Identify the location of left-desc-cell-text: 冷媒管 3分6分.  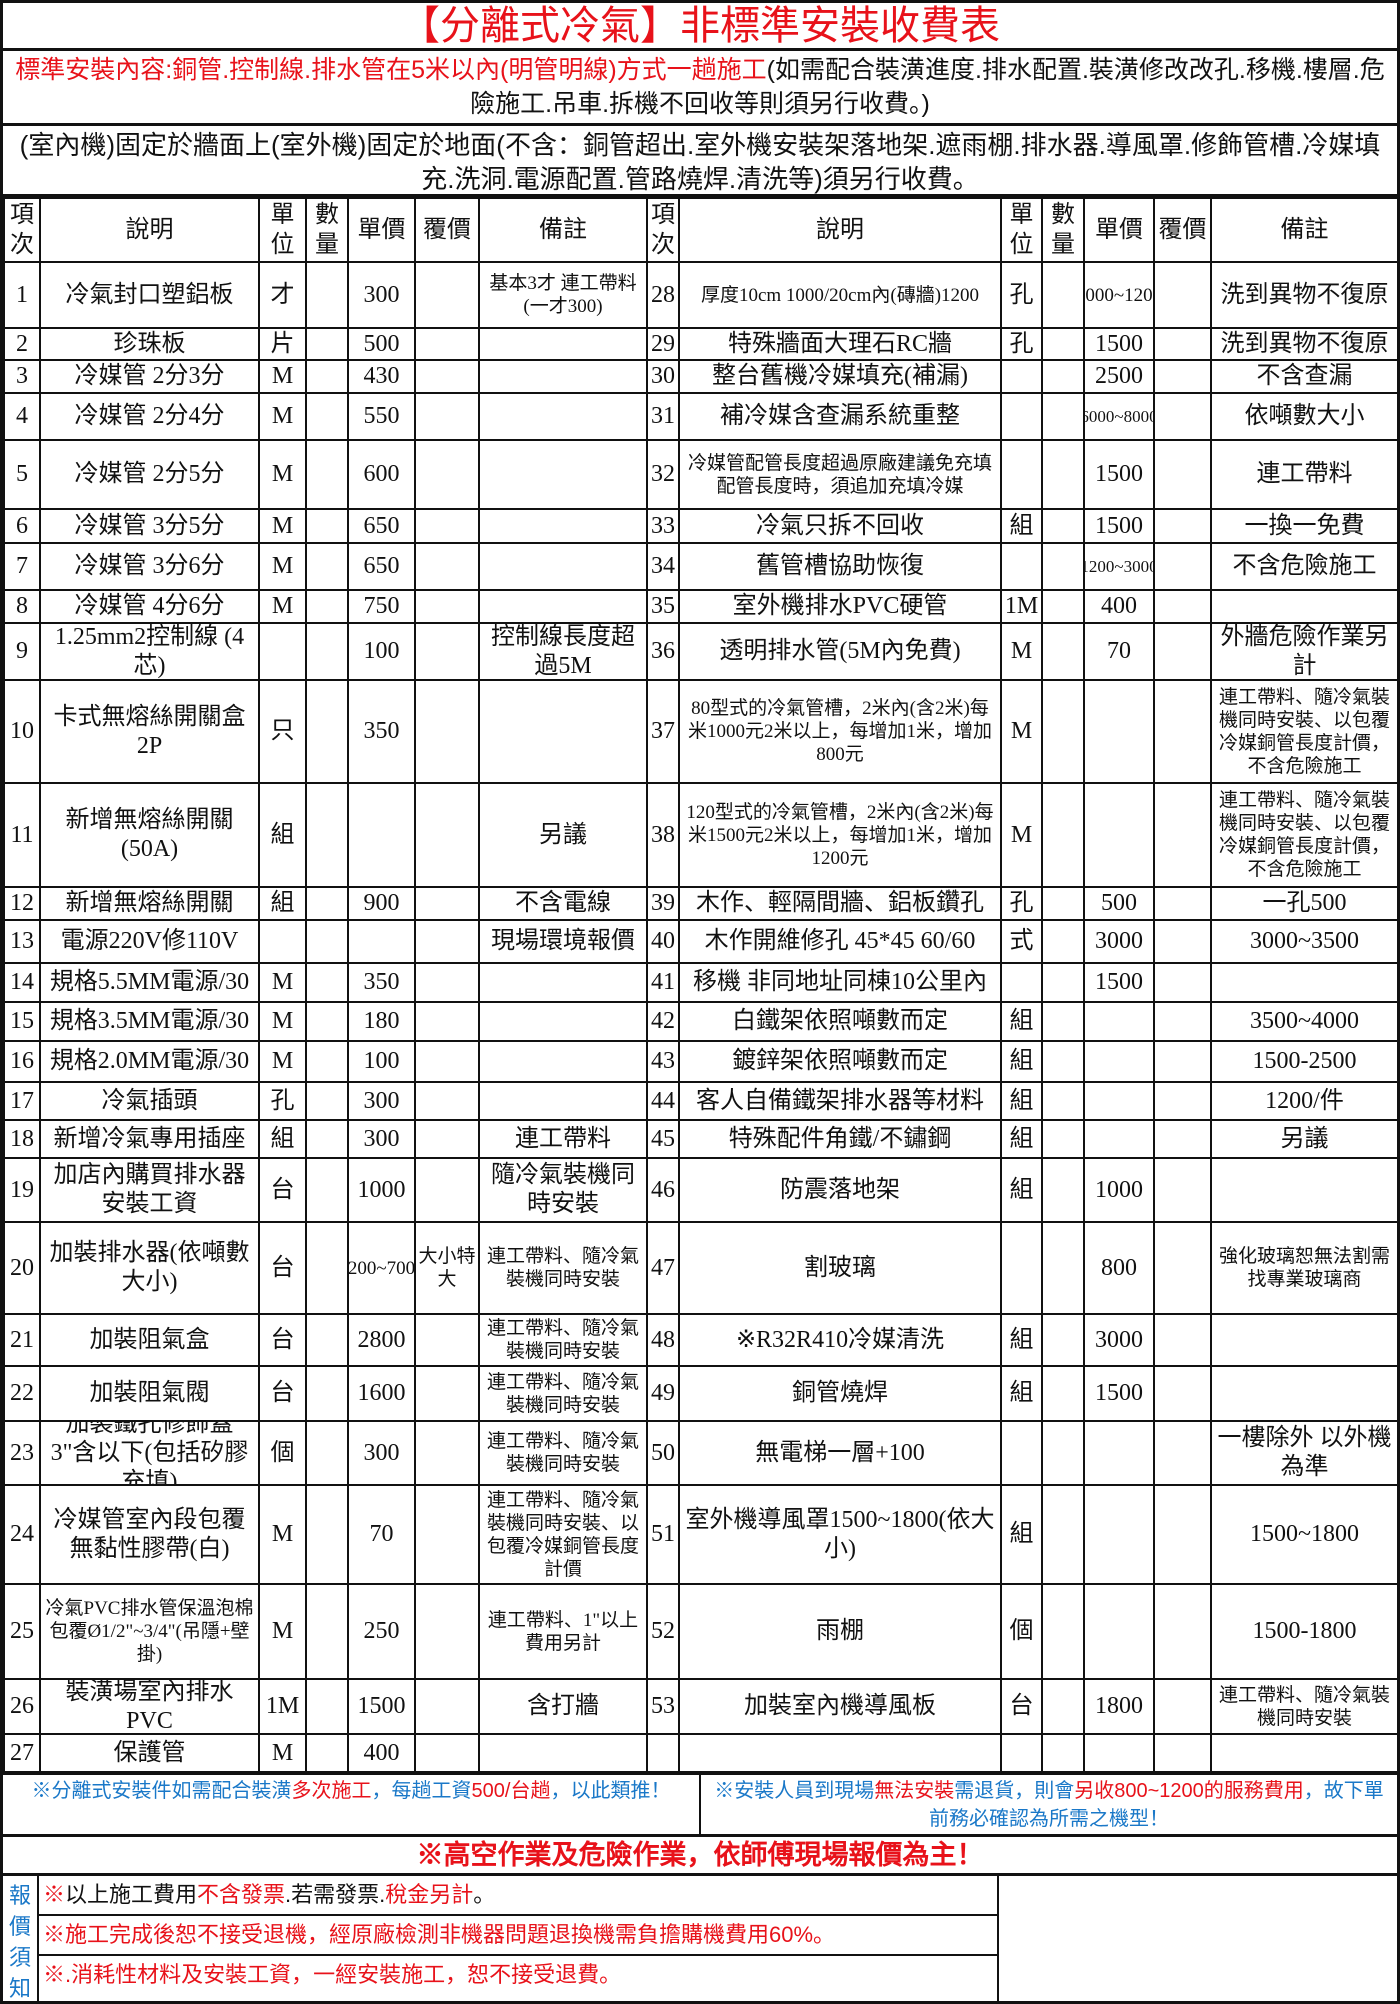
(149, 566).